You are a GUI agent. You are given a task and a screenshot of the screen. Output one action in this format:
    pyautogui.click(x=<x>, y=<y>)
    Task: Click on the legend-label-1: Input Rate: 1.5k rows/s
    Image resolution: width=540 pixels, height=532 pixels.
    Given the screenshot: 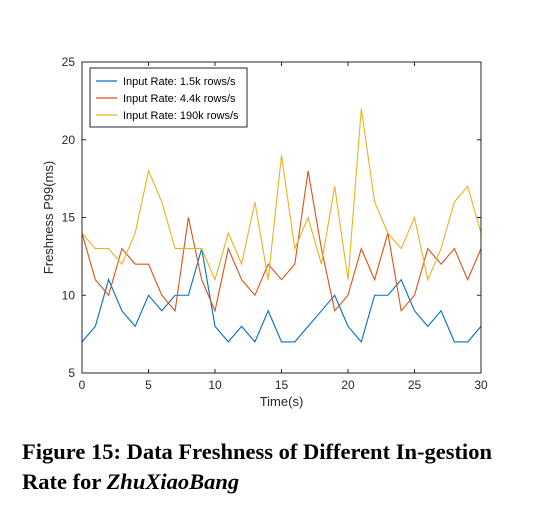 What is the action you would take?
    pyautogui.click(x=179, y=82)
    